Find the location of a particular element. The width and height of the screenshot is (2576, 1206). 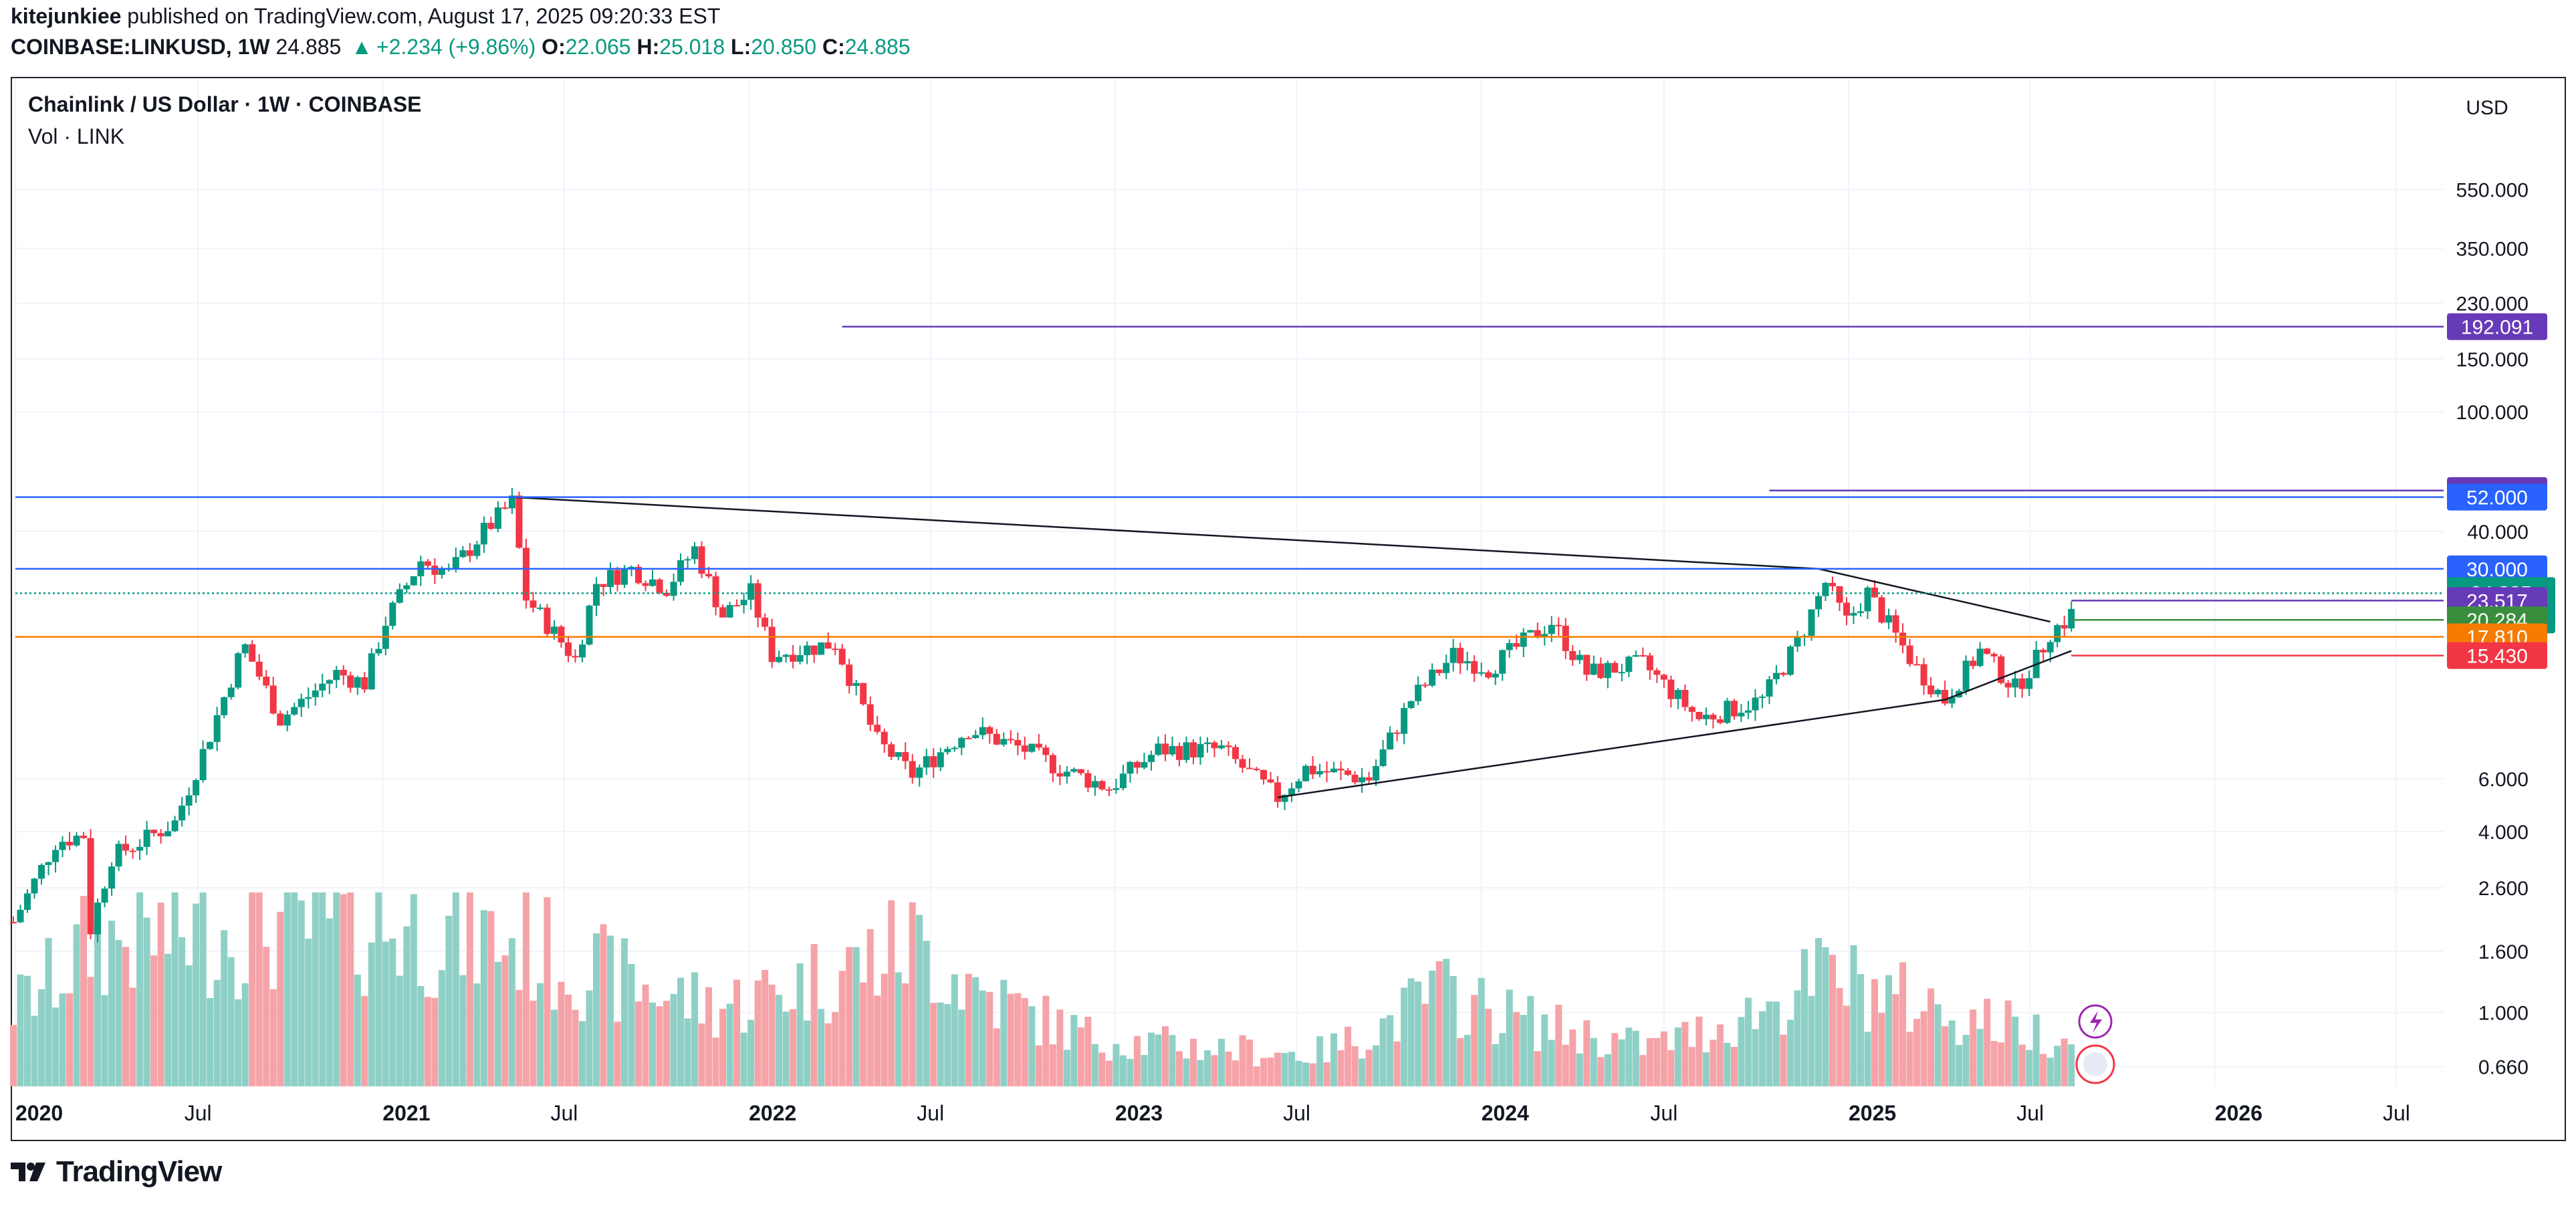

trendline is located at coordinates (1611, 749).